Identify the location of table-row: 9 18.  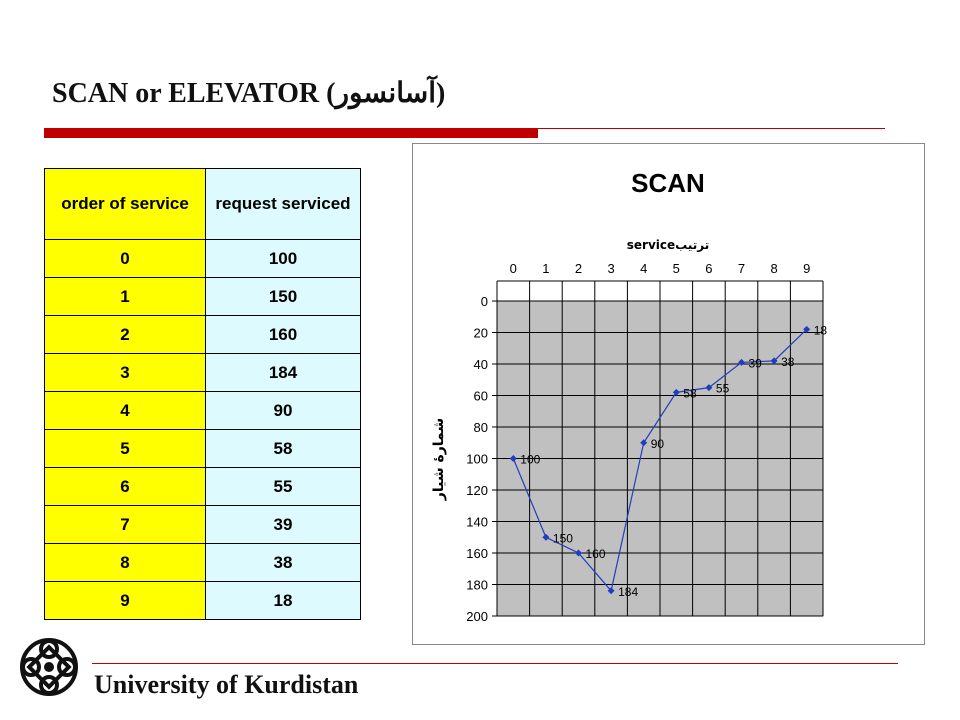
(202, 600).